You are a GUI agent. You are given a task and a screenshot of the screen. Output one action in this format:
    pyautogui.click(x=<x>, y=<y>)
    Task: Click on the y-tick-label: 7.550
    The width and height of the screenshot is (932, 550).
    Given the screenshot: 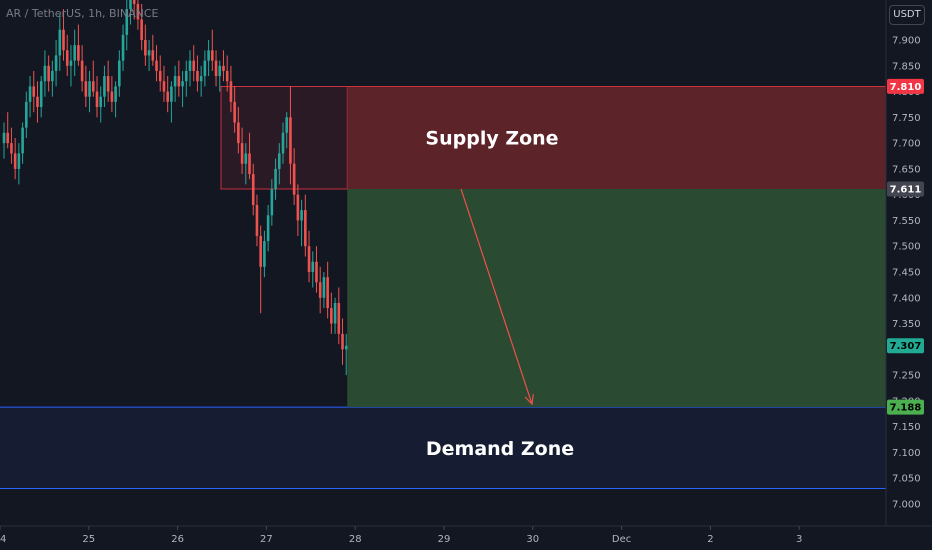 What is the action you would take?
    pyautogui.click(x=906, y=221)
    